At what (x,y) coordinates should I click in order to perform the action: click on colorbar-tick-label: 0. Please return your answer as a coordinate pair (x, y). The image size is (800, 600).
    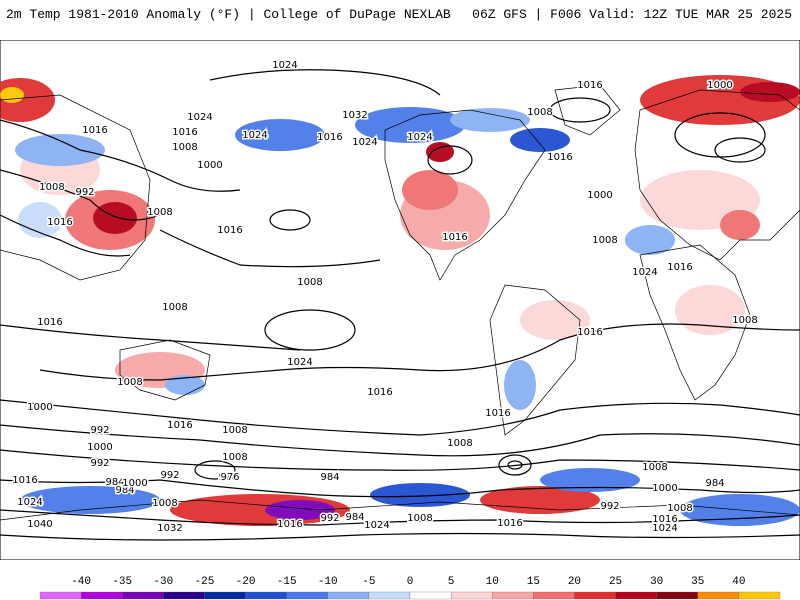
    Looking at the image, I should click on (410, 582).